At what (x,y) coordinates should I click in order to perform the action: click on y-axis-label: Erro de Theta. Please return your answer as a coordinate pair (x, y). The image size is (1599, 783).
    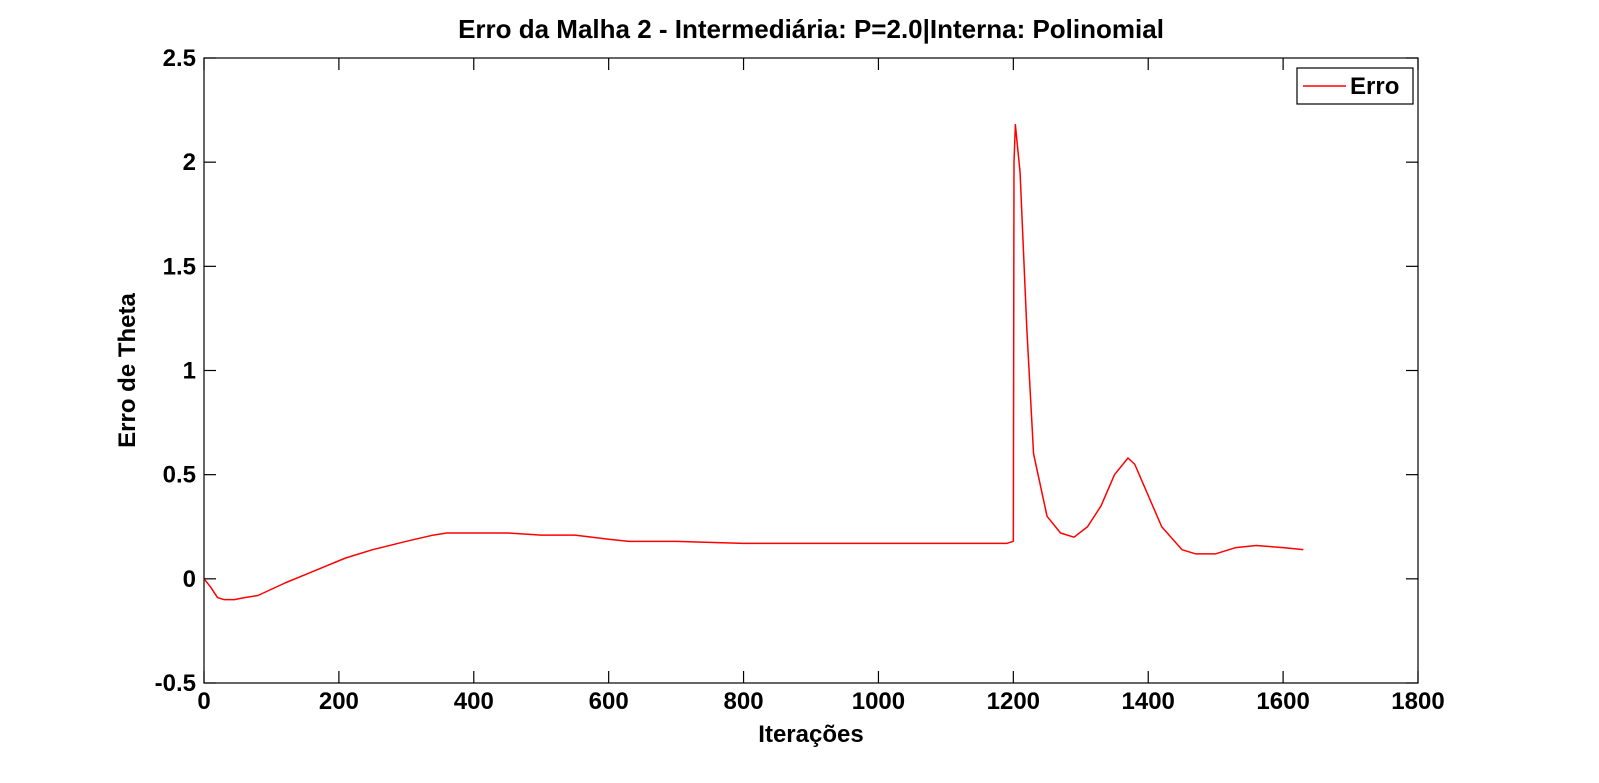
    Looking at the image, I should click on (127, 370).